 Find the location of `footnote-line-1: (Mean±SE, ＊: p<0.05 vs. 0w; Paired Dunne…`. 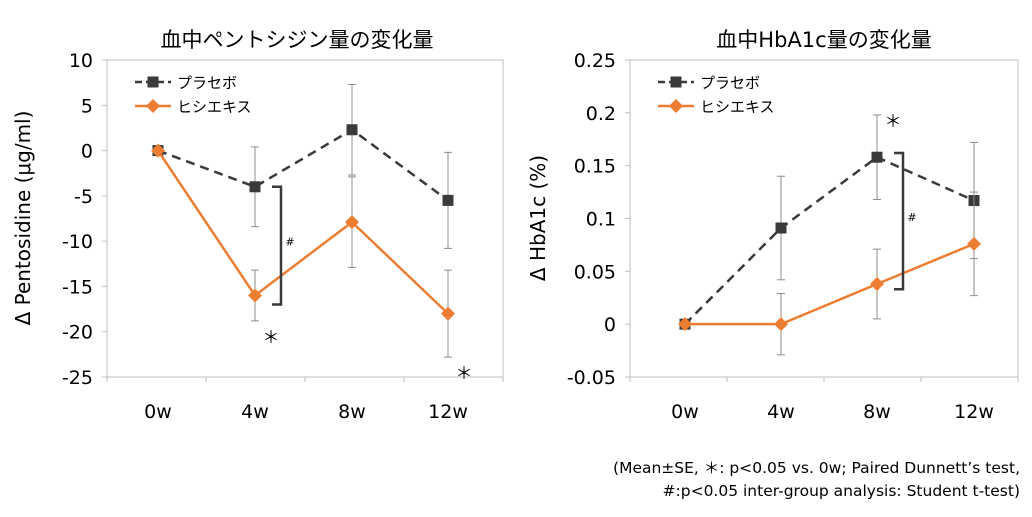

footnote-line-1: (Mean±SE, ＊: p<0.05 vs. 0w; Paired Dunne… is located at coordinates (816, 468).